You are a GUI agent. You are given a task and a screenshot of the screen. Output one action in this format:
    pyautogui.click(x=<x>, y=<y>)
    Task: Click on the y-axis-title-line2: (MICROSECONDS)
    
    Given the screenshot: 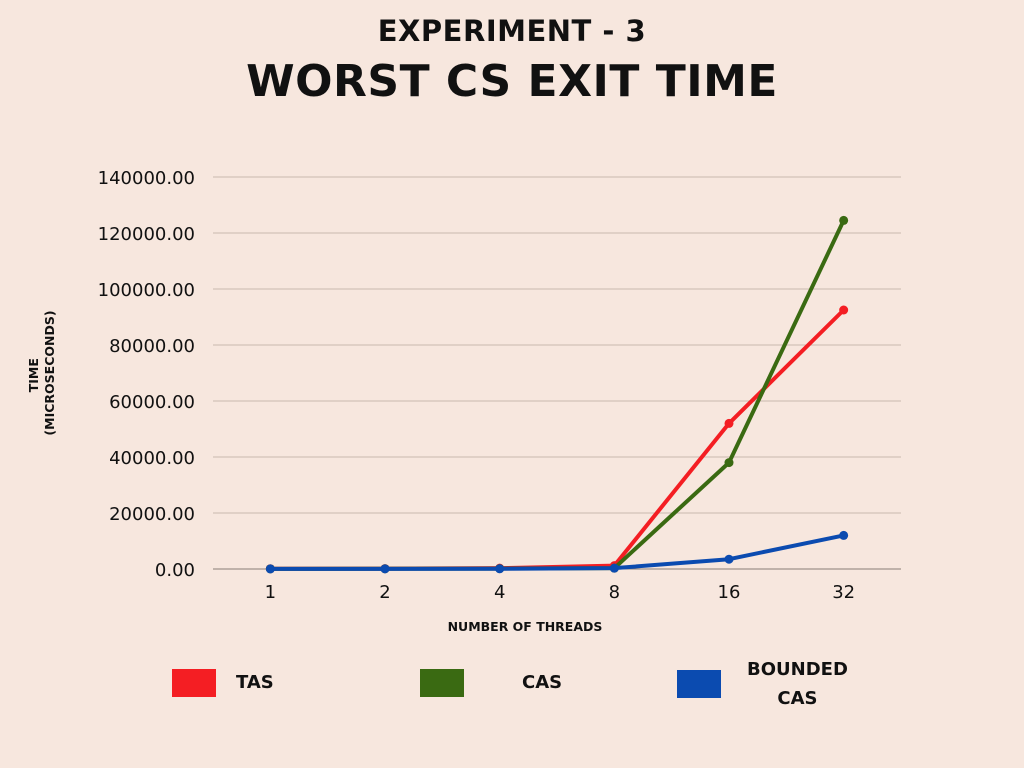 What is the action you would take?
    pyautogui.click(x=49, y=372)
    